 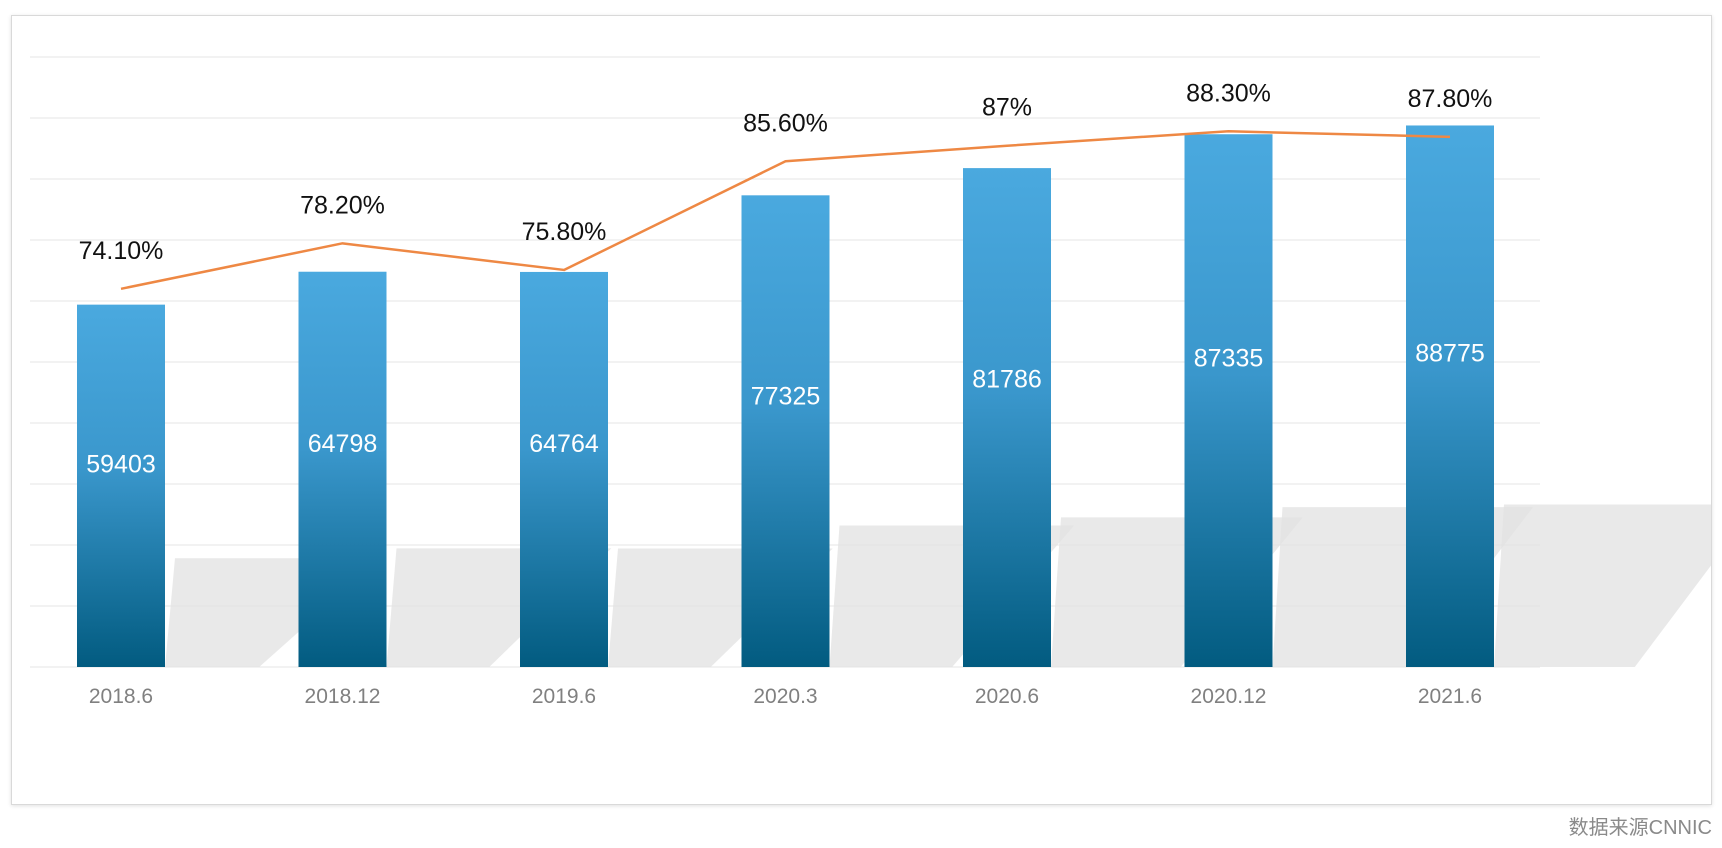 I want to click on bar-value-label: 59403, so click(x=121, y=464).